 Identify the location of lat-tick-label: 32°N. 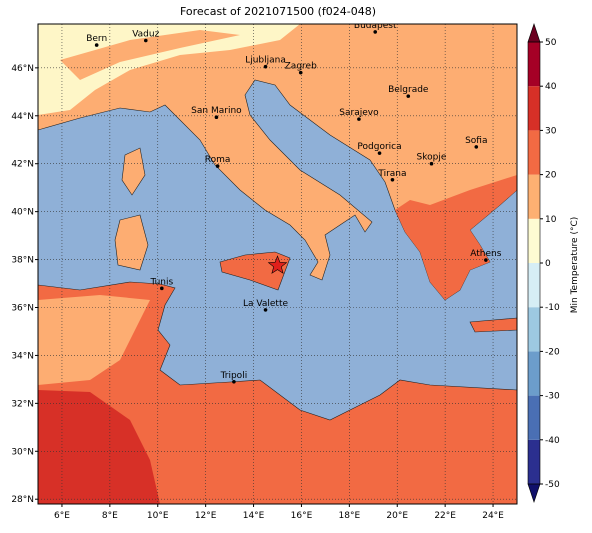
(22, 404).